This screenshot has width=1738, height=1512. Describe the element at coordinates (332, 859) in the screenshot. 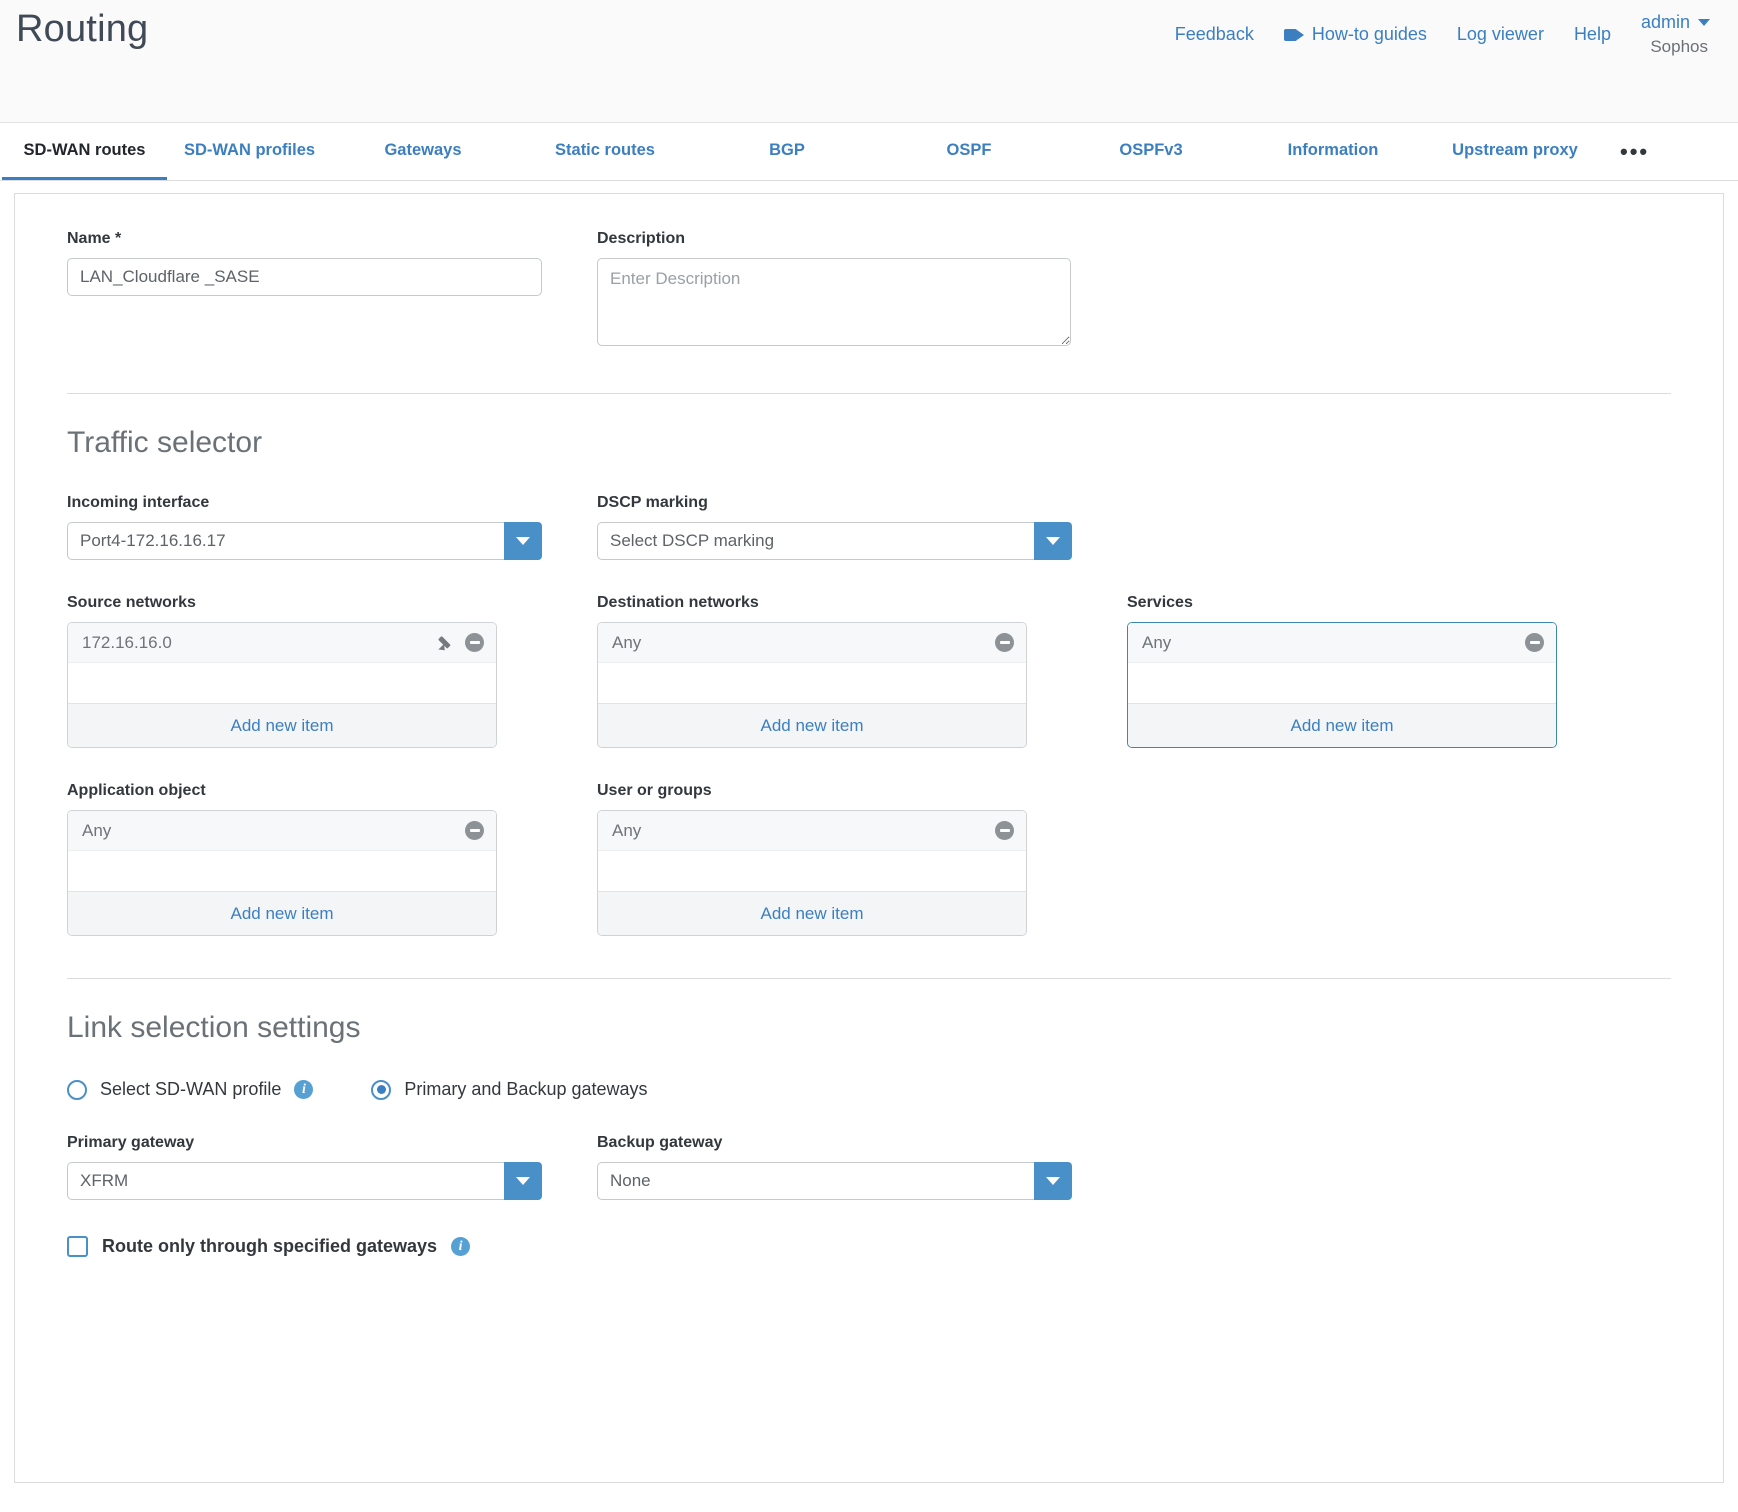

I see `application-object-group: Application object Any Add new item` at that location.